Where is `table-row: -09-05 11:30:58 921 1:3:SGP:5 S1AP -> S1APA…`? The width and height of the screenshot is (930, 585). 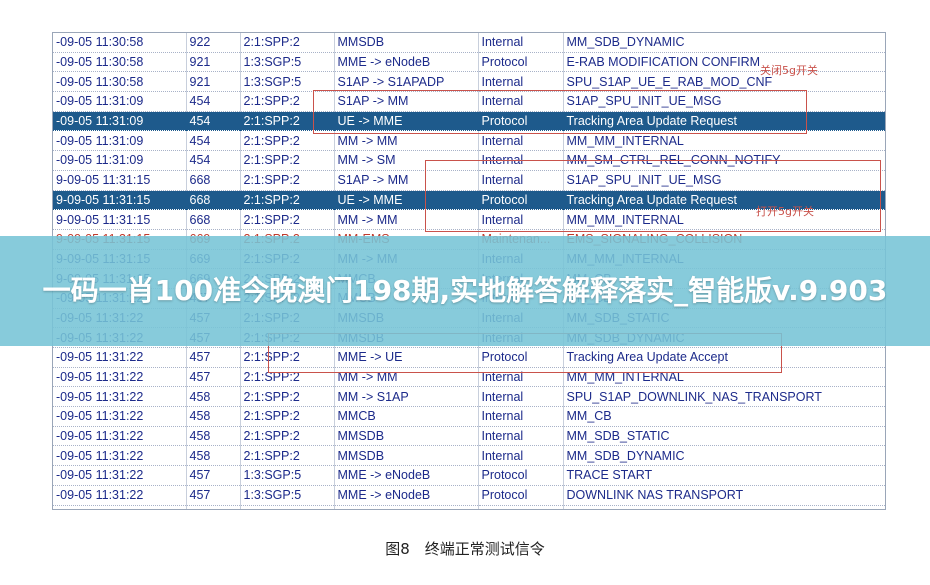
table-row: -09-05 11:30:58 921 1:3:SGP:5 S1AP -> S1APA… is located at coordinates (469, 82).